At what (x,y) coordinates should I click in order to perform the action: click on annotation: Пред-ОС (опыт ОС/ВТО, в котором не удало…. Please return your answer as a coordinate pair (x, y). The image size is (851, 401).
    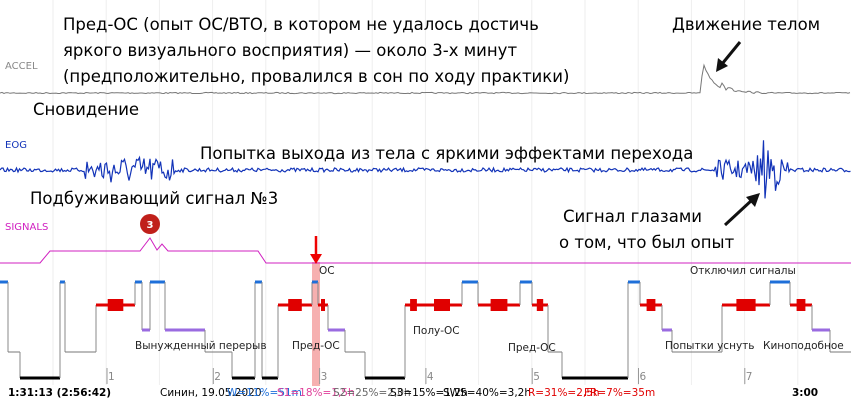
    Looking at the image, I should click on (301, 24).